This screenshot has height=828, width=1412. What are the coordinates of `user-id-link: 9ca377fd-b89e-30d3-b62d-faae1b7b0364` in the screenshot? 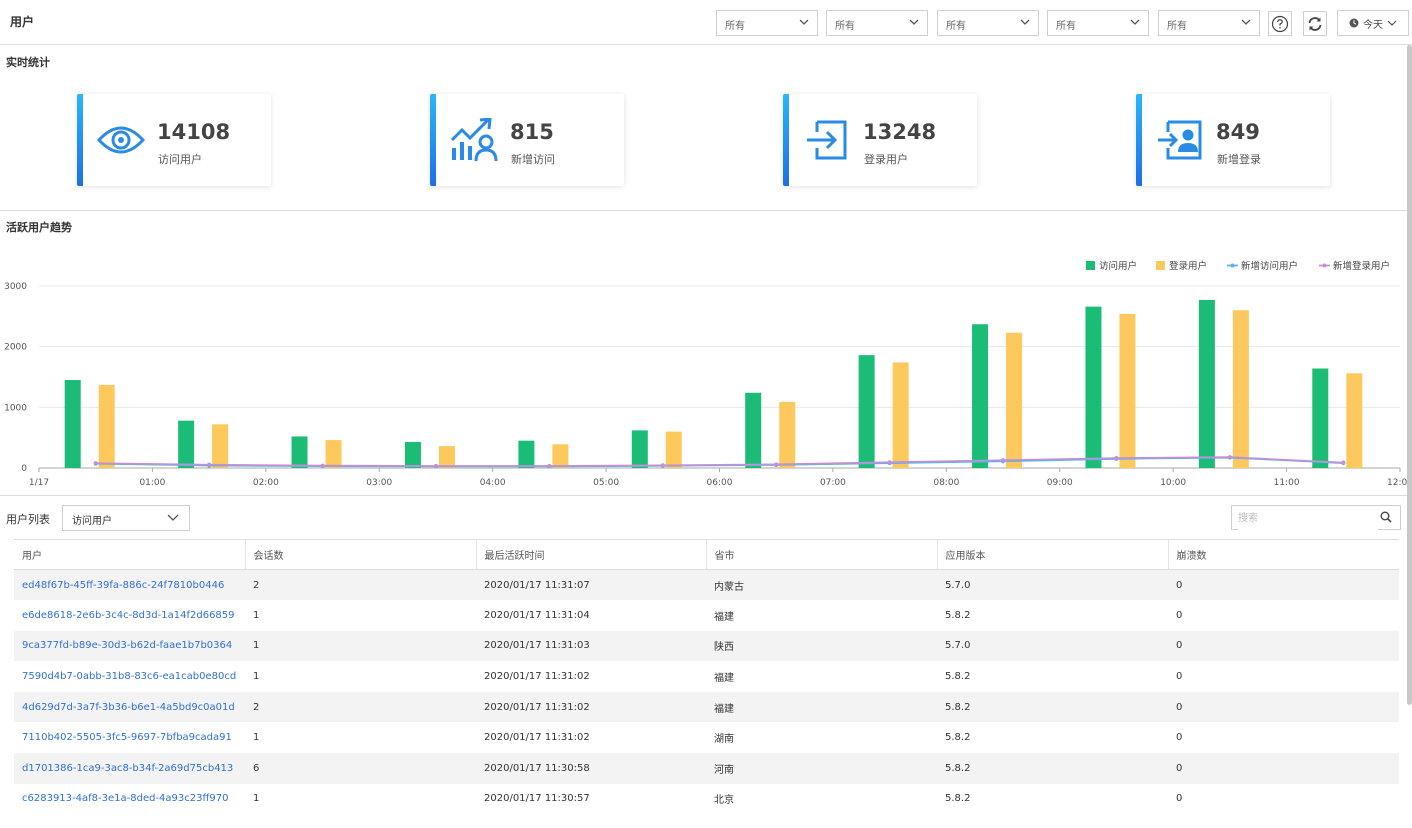 It's located at (127, 646).